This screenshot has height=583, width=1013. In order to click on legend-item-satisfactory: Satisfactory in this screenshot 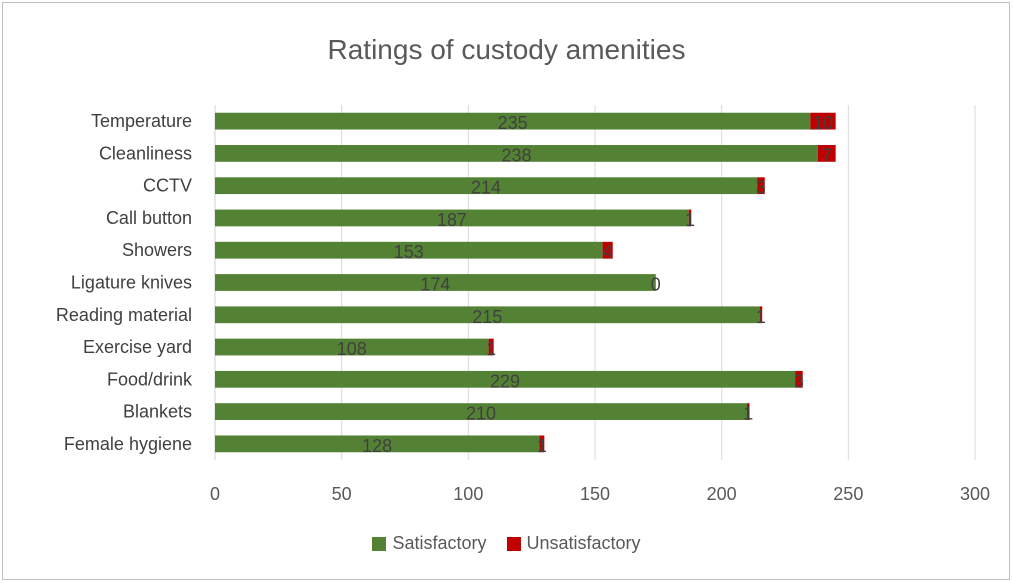, I will do `click(429, 543)`.